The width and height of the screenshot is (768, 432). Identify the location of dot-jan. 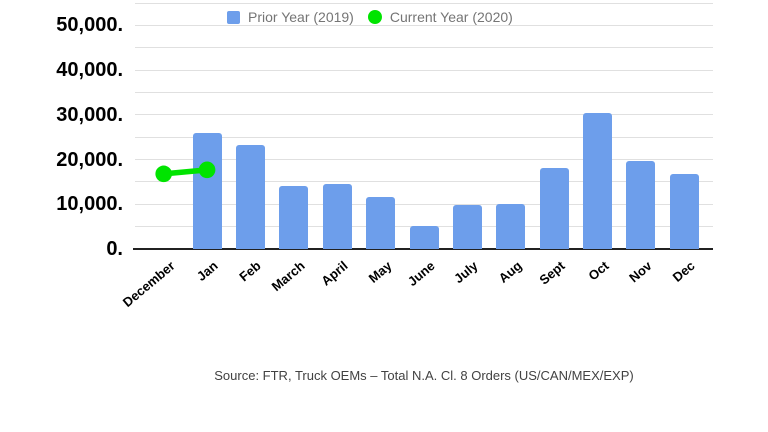
(207, 170).